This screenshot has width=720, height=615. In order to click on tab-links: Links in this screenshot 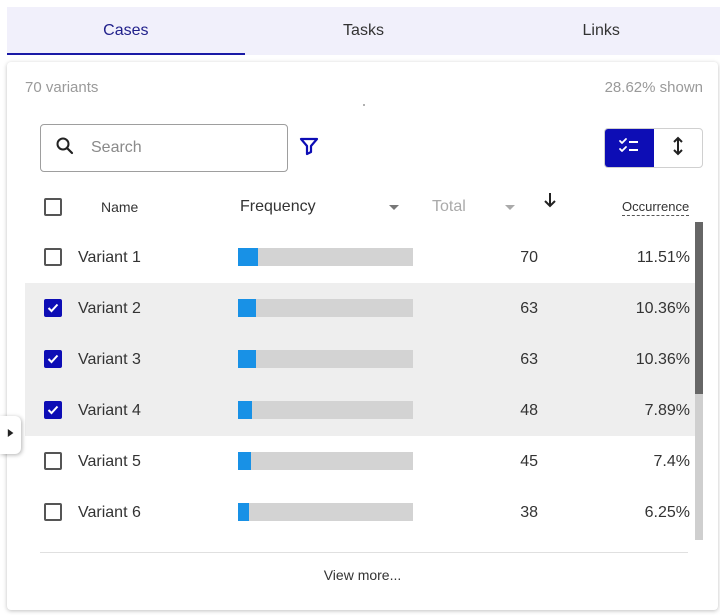, I will do `click(601, 31)`.